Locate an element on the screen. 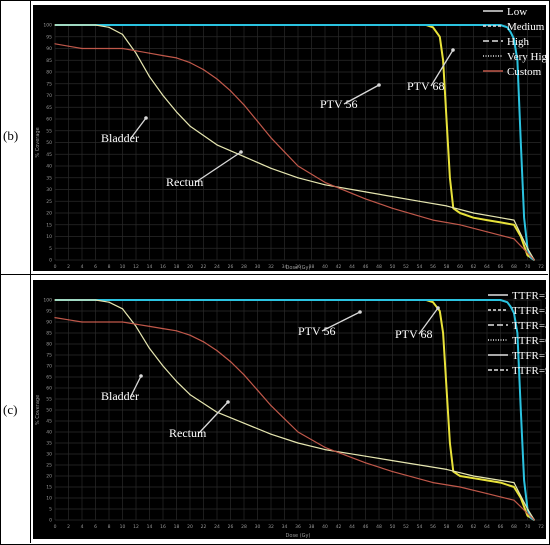  annotation-label: PTV 68 is located at coordinates (425, 86).